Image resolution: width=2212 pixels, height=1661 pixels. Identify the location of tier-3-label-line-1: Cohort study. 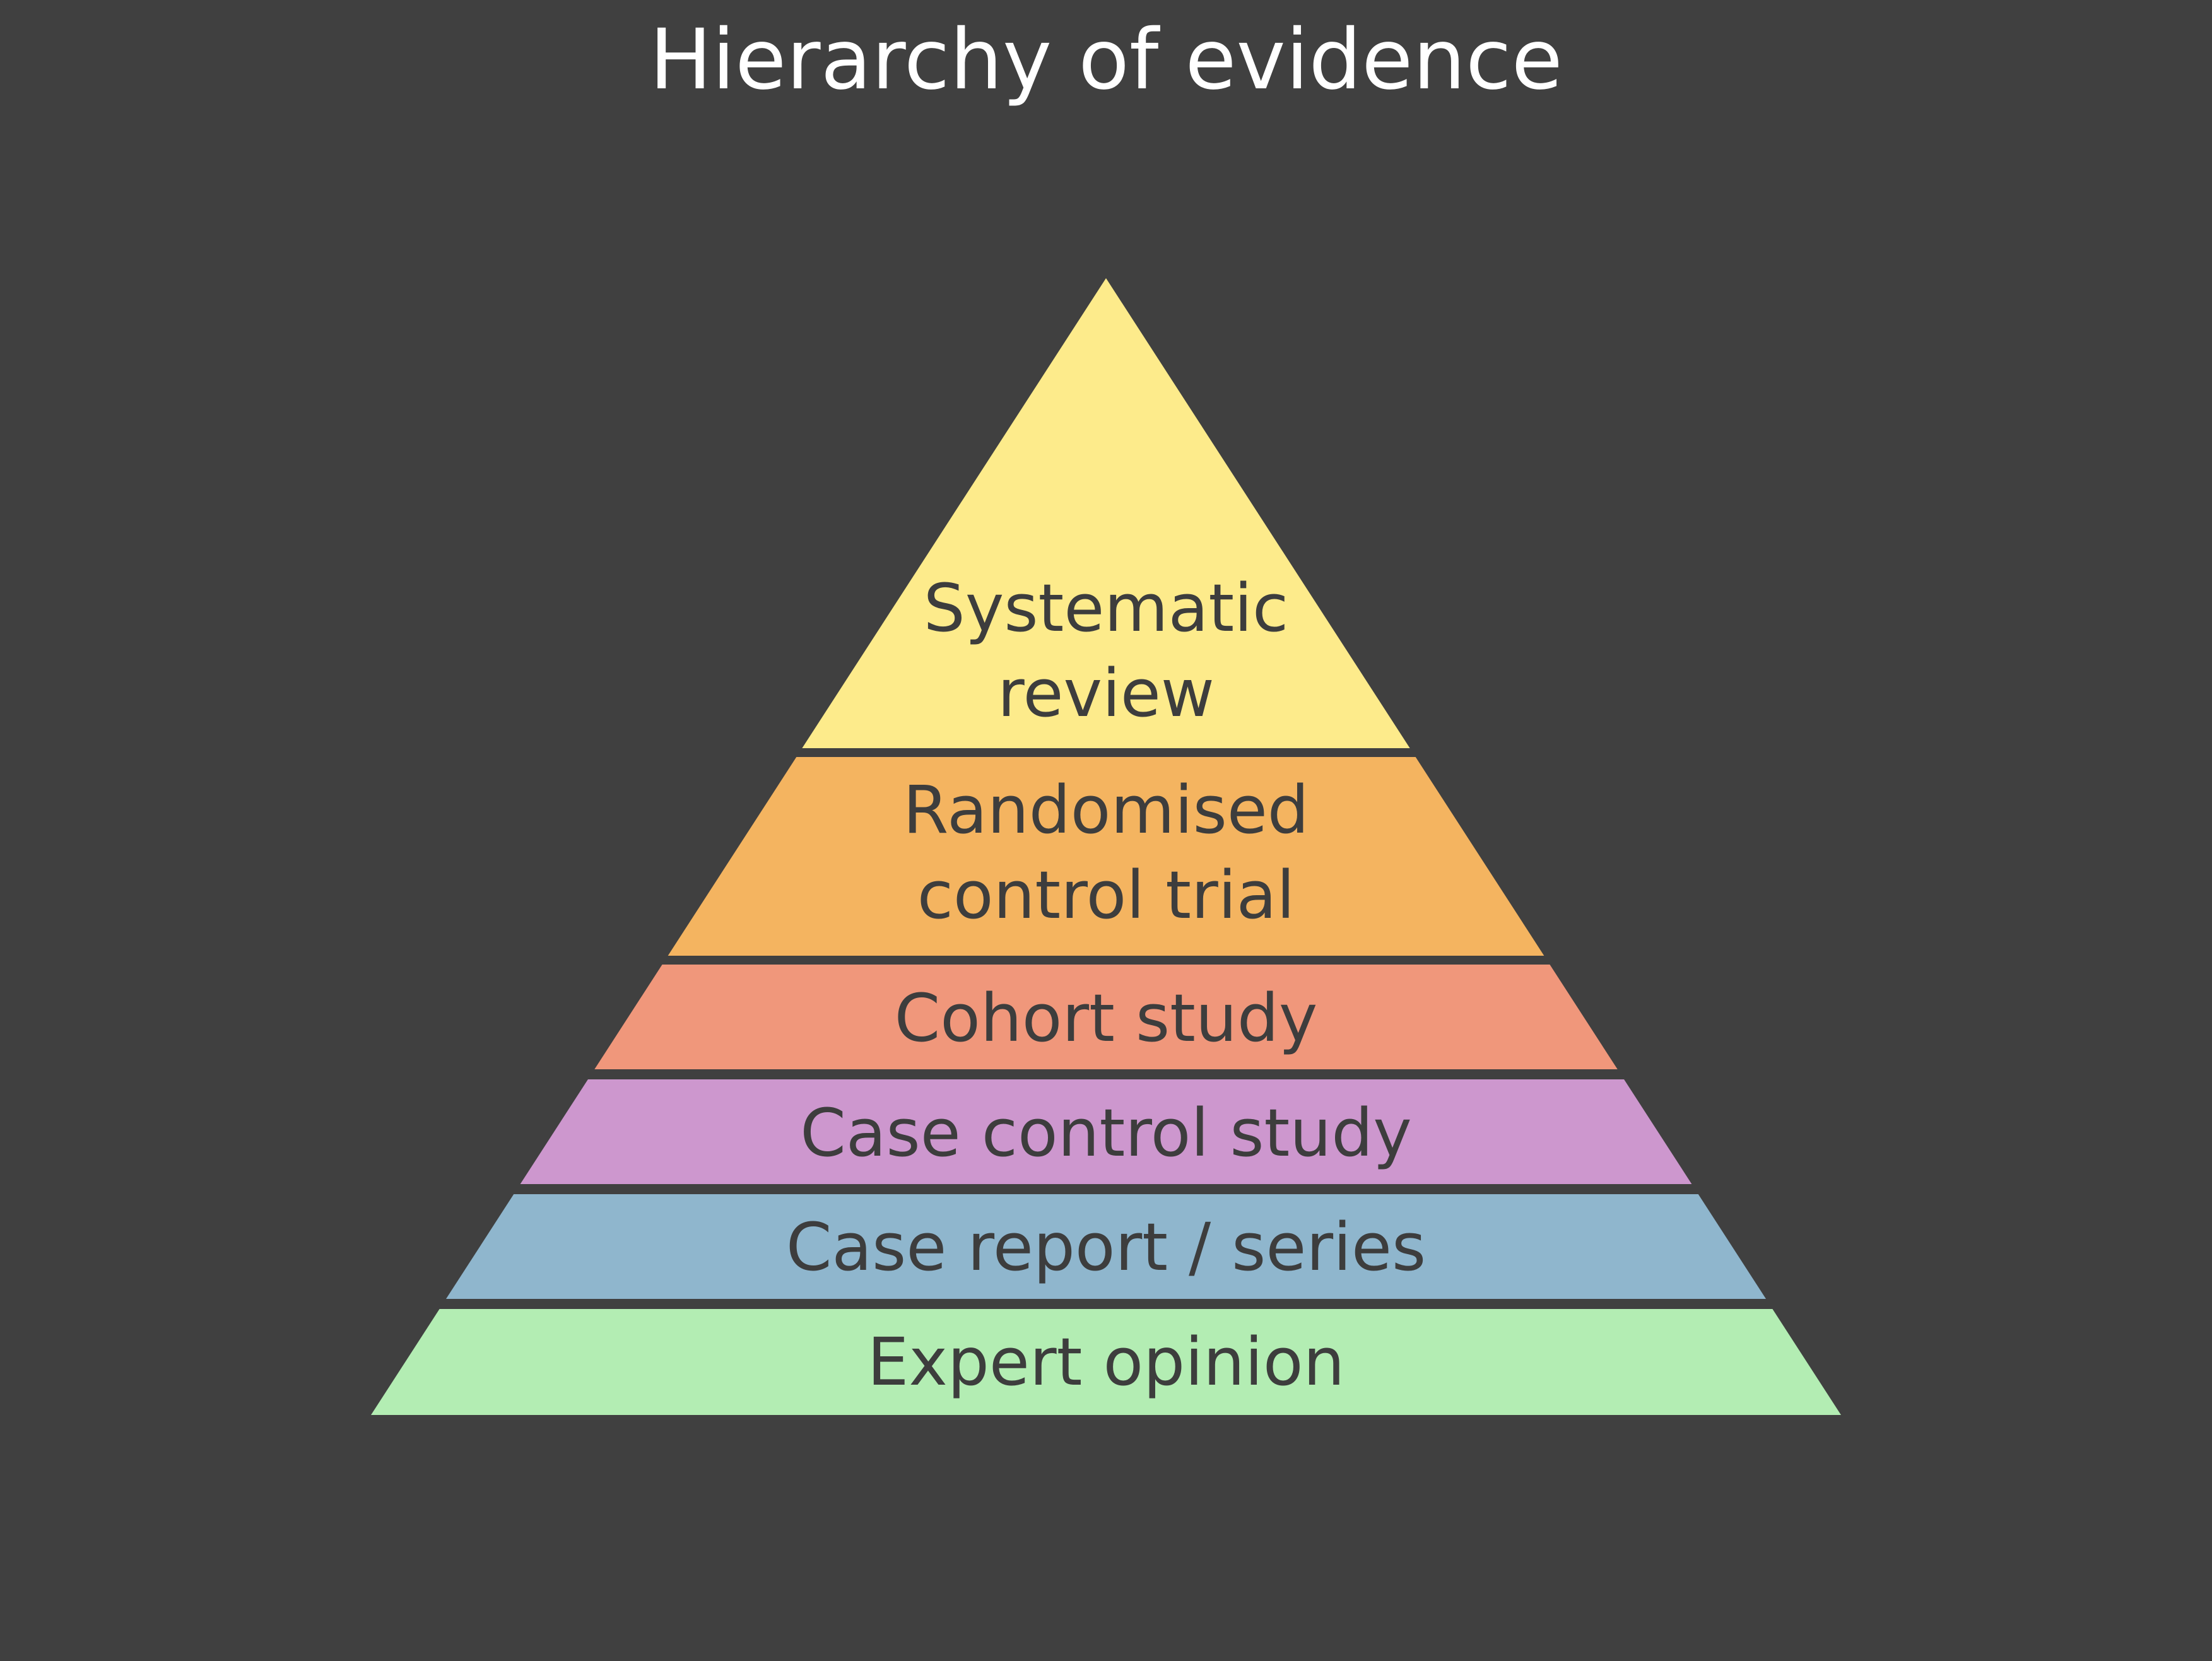
(1106, 1018).